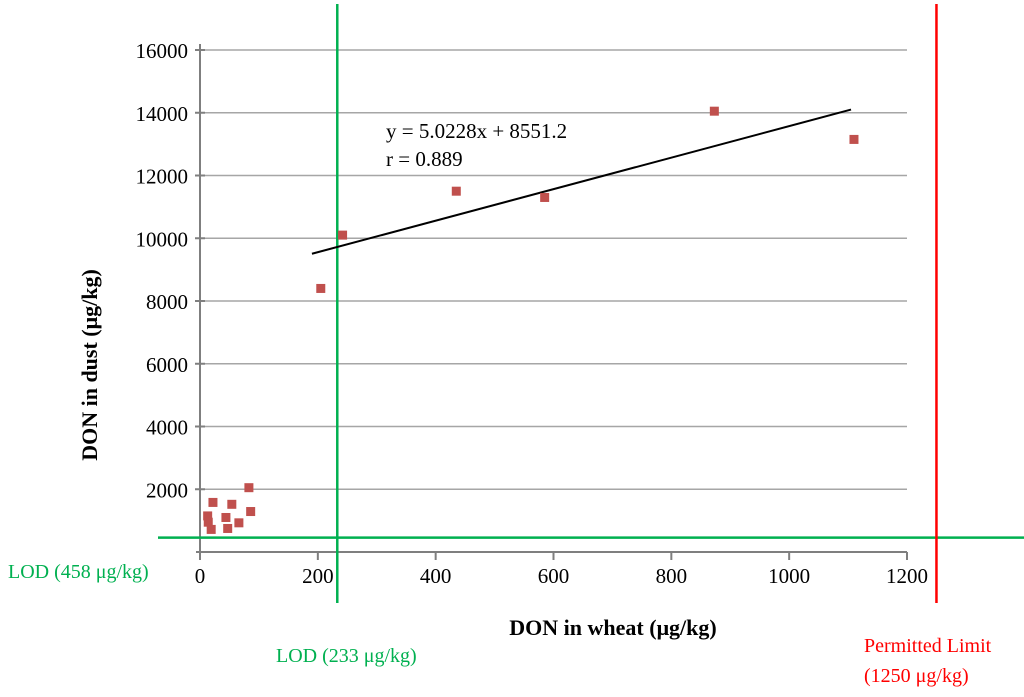 The width and height of the screenshot is (1024, 697). What do you see at coordinates (916, 676) in the screenshot?
I see `permitted-limit-label-line2: (1250 μg/kg)` at bounding box center [916, 676].